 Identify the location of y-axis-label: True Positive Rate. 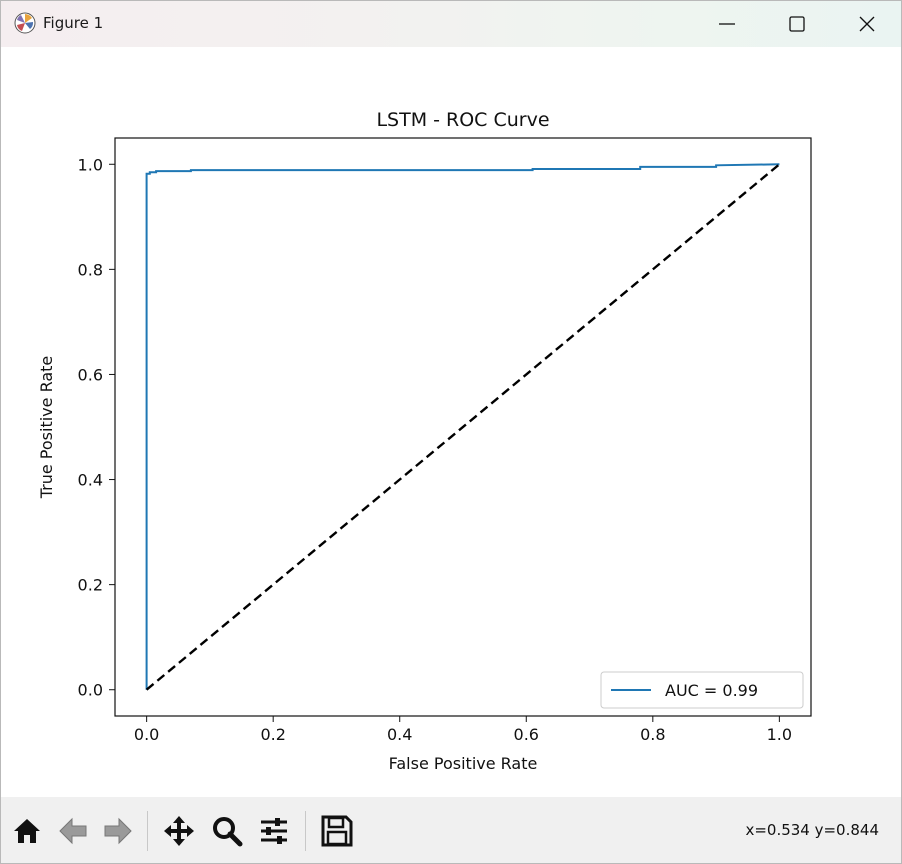
(46, 428).